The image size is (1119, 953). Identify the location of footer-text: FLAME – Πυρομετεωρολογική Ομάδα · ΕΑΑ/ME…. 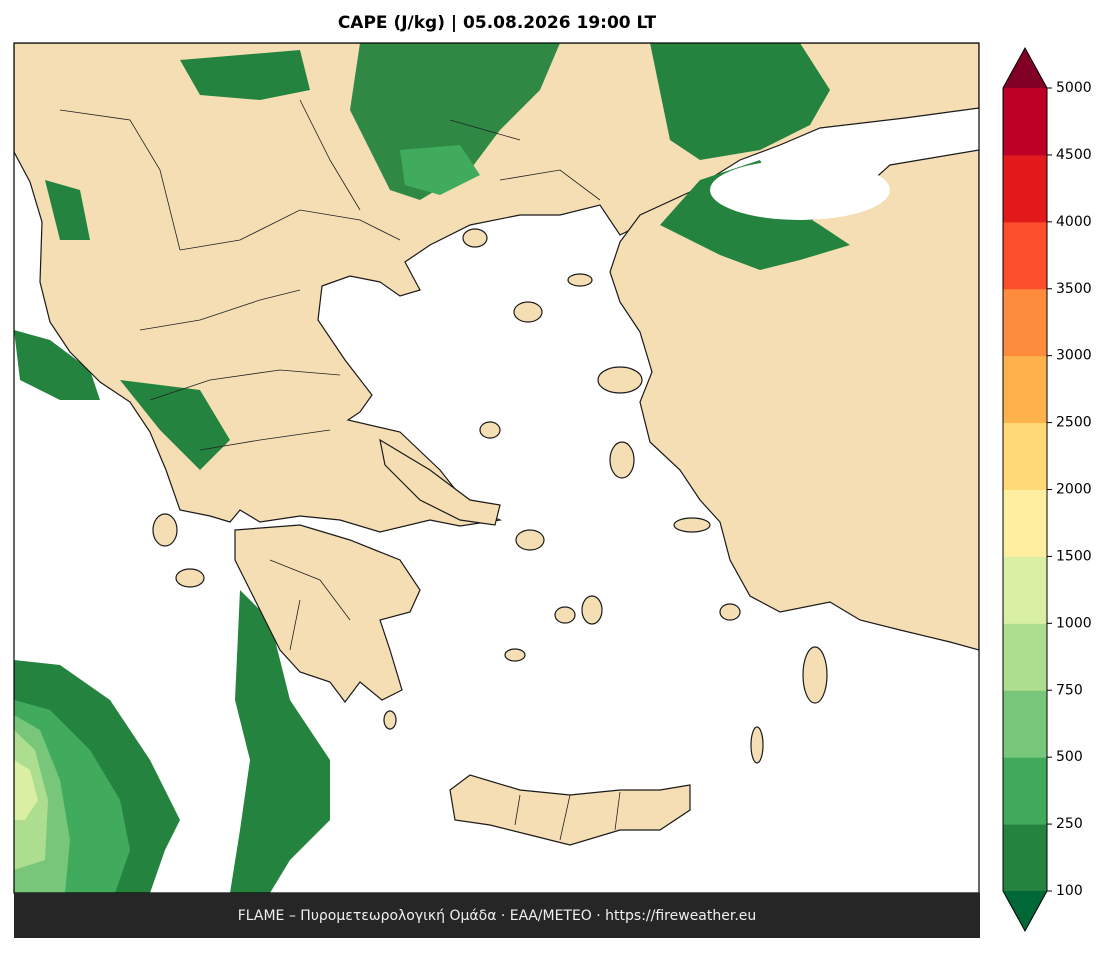
(497, 916).